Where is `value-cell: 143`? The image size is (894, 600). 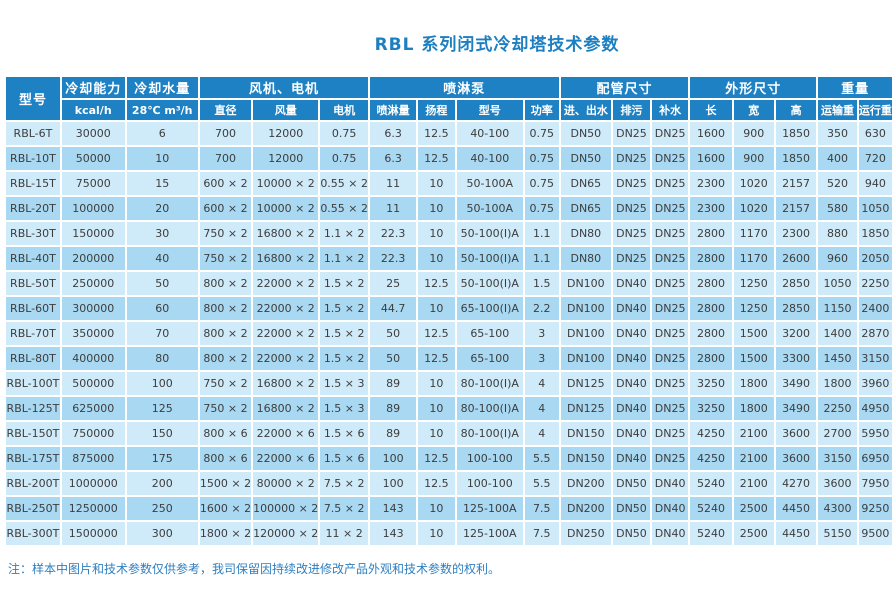 value-cell: 143 is located at coordinates (393, 533).